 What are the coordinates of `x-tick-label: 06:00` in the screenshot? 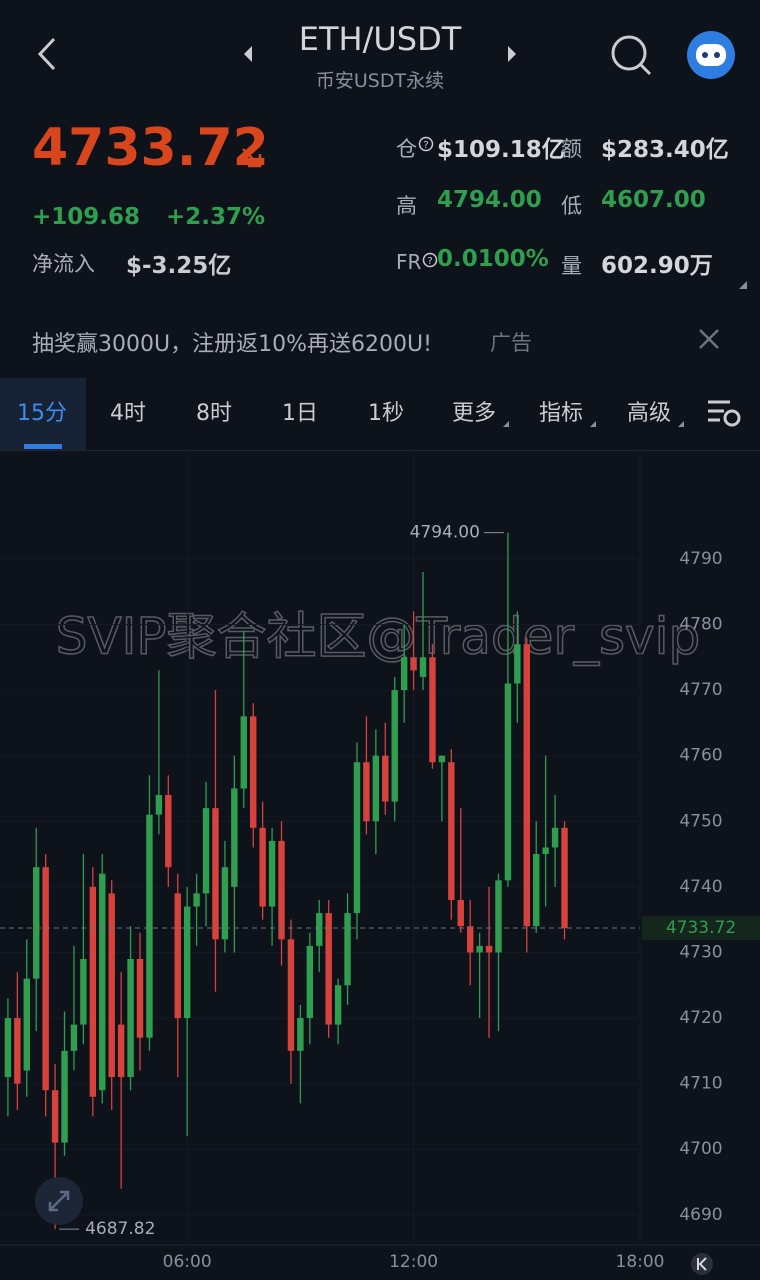 It's located at (187, 1262).